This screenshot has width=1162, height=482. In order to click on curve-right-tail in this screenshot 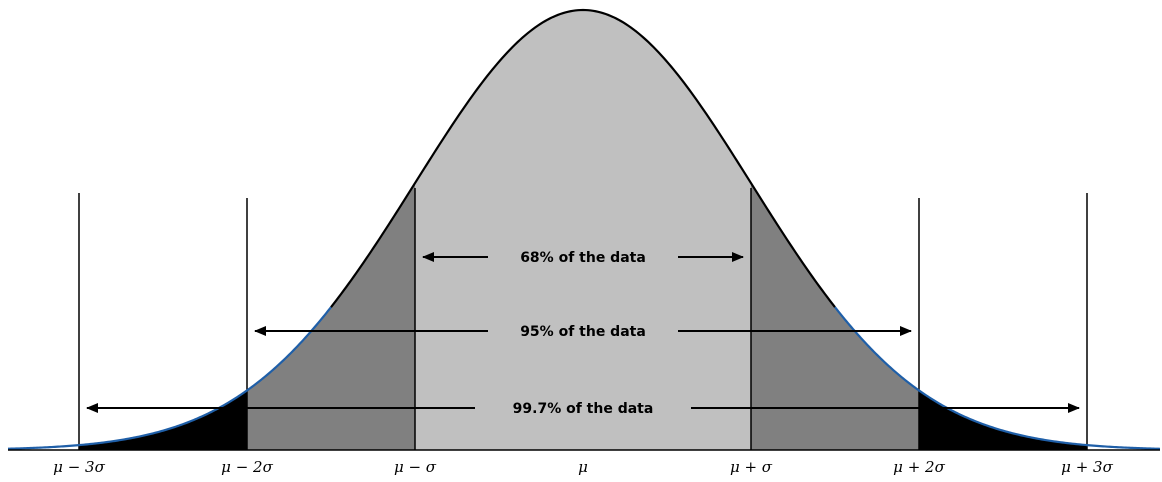, I will do `click(997, 378)`.